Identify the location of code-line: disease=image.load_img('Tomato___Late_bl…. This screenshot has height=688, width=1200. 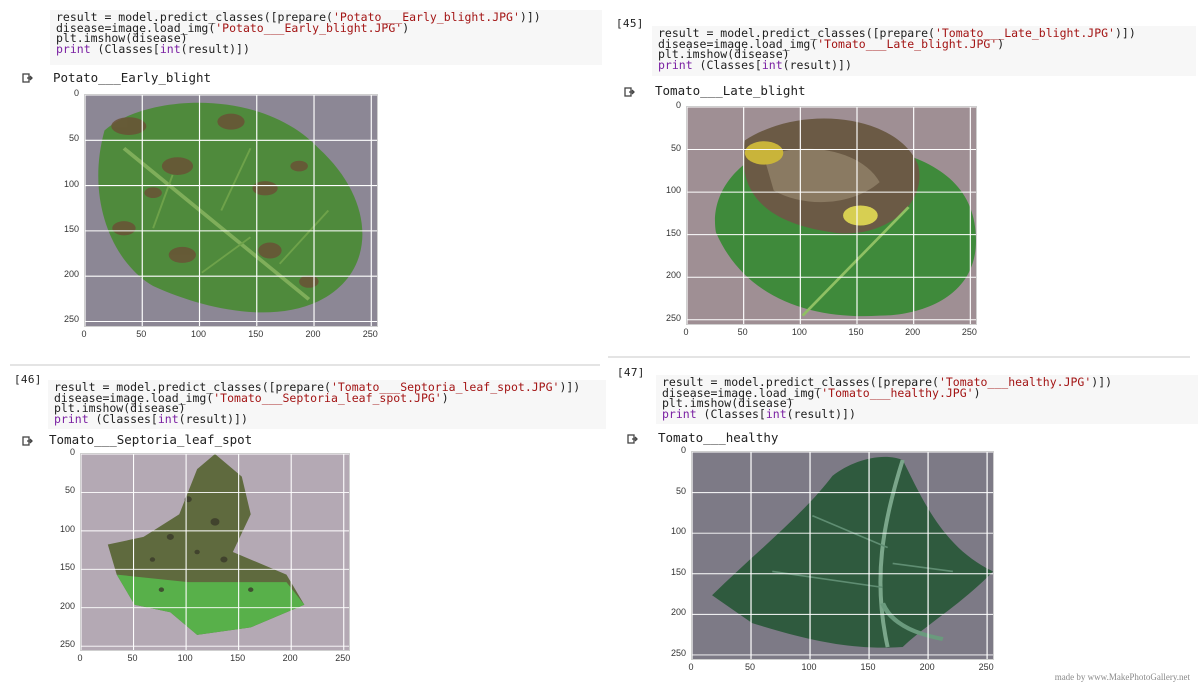
(924, 43).